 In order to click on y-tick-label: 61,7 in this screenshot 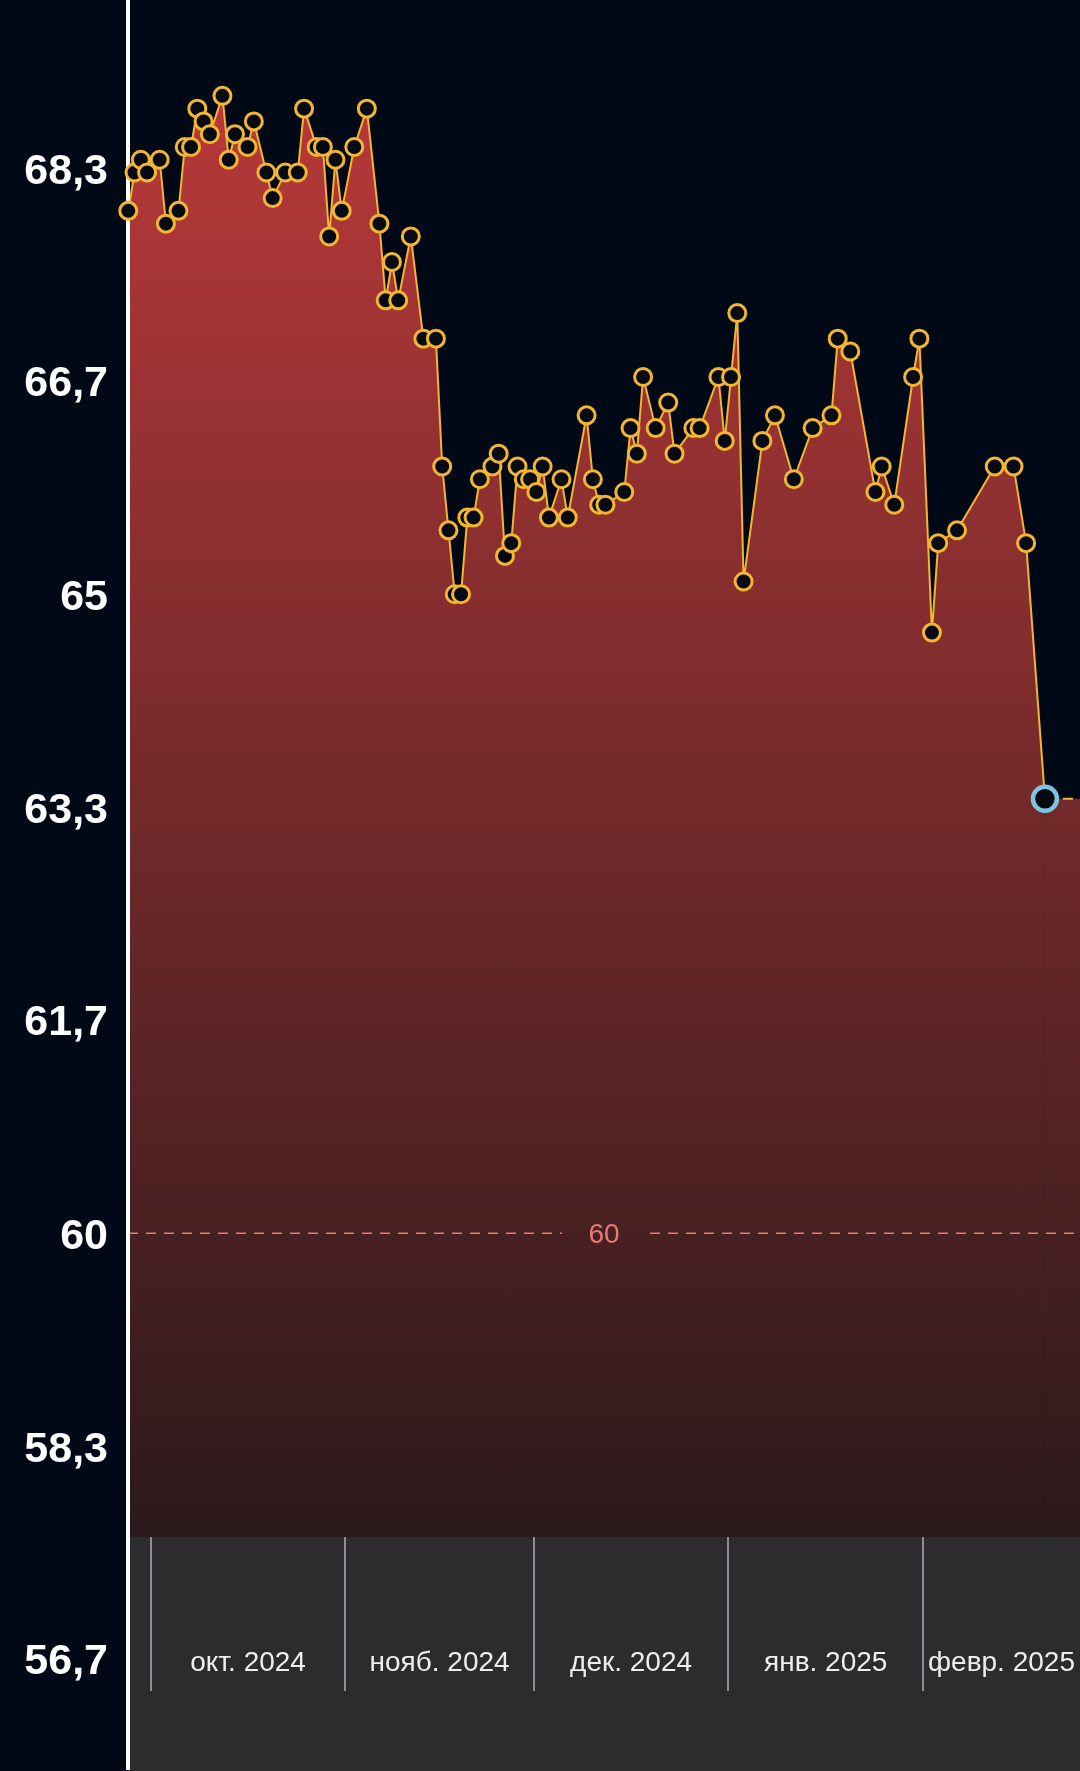, I will do `click(66, 1020)`.